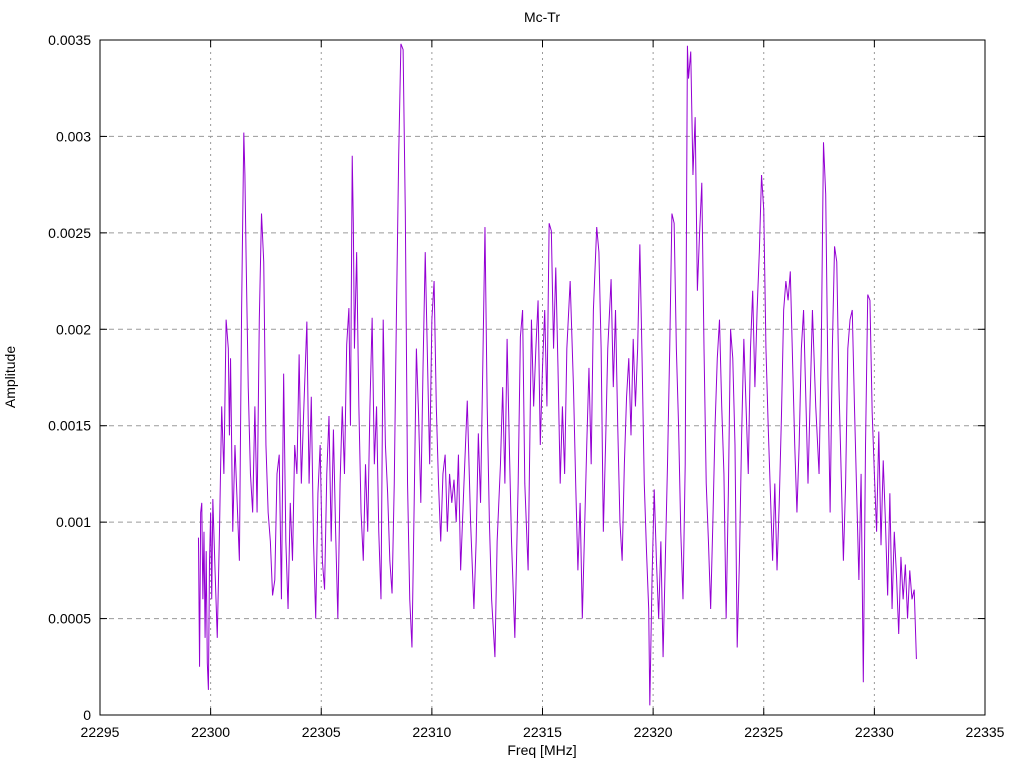 This screenshot has width=1024, height=768. Describe the element at coordinates (541, 750) in the screenshot. I see `x-axis-label: Freq [MHz]` at that location.